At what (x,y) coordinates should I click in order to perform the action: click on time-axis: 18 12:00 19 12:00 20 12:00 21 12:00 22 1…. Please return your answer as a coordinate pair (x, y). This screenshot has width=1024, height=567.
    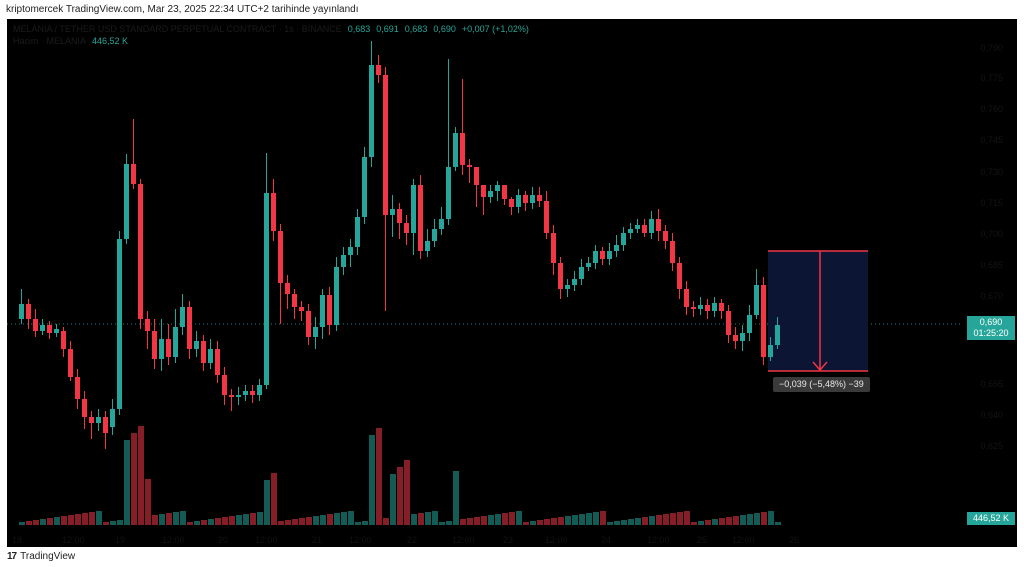
    Looking at the image, I should click on (482, 540).